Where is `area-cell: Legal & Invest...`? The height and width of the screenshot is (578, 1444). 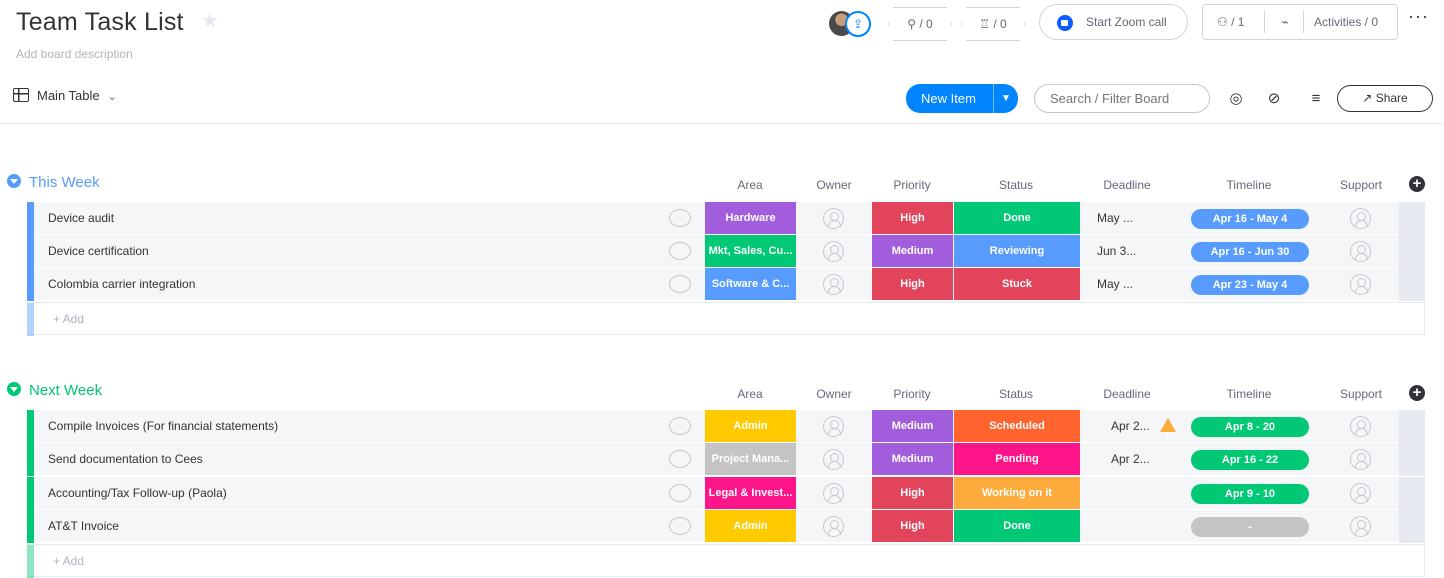
area-cell: Legal & Invest... is located at coordinates (750, 493).